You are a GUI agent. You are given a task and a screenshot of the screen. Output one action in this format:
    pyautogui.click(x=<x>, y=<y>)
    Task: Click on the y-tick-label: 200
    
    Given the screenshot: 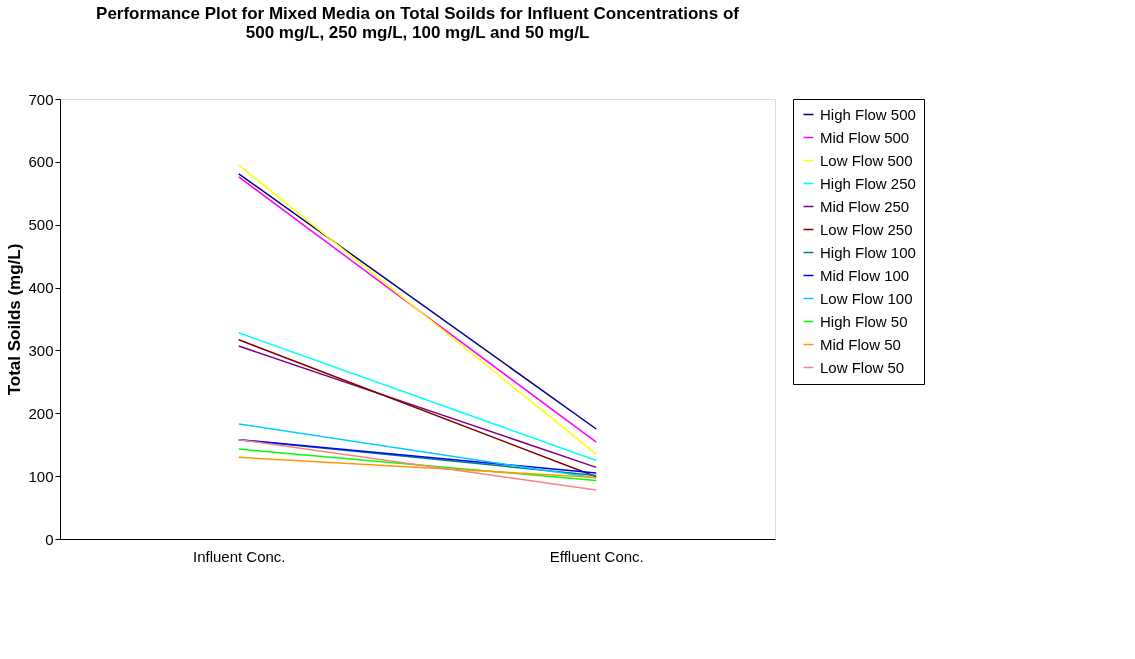 What is the action you would take?
    pyautogui.click(x=41, y=413)
    